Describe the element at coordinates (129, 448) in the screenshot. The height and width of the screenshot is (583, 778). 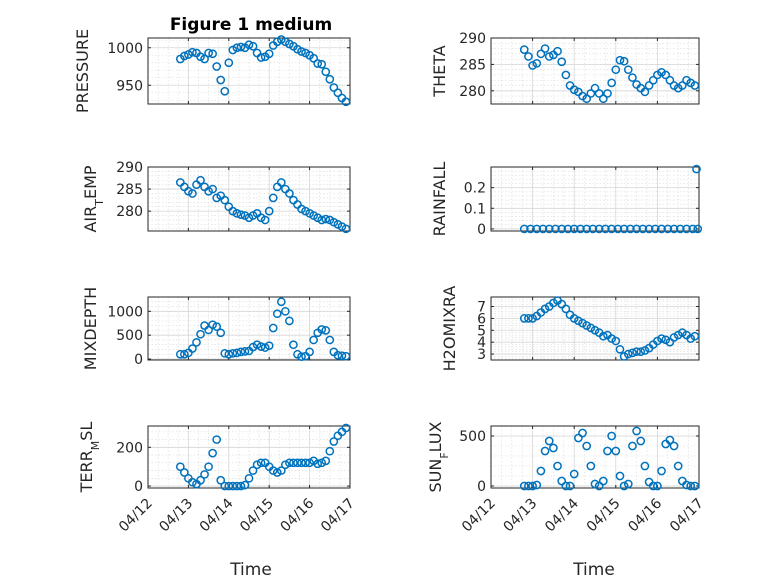
I see `terr-msl-ytick-label: 200` at that location.